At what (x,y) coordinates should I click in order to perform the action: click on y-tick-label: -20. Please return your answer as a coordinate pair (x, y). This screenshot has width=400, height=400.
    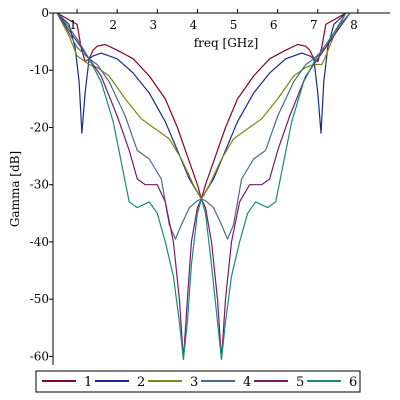
    Looking at the image, I should click on (39, 127).